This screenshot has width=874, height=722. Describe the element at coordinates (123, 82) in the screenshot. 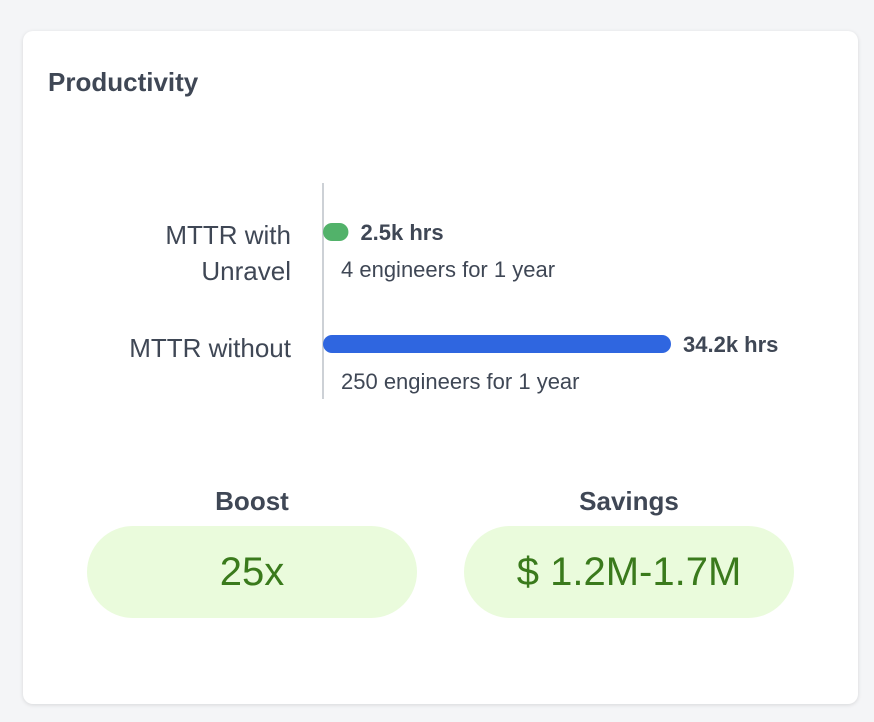

I see `card-title: Productivity` at that location.